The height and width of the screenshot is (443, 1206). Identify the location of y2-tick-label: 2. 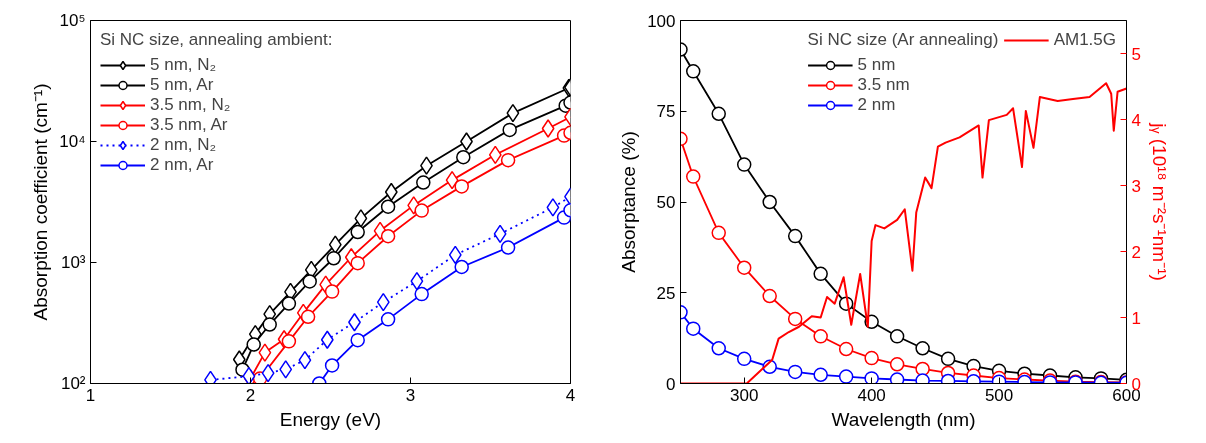
(1136, 252).